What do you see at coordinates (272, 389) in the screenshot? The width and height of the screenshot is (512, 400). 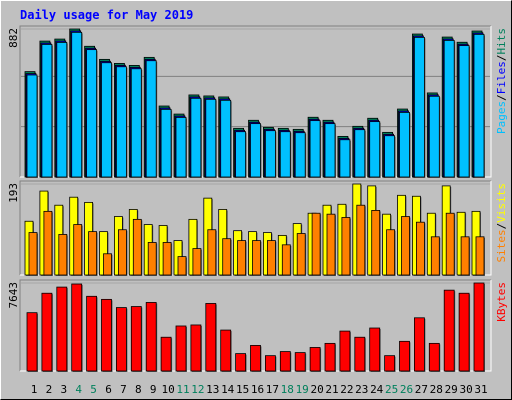 I see `x-tick-label: 17` at bounding box center [272, 389].